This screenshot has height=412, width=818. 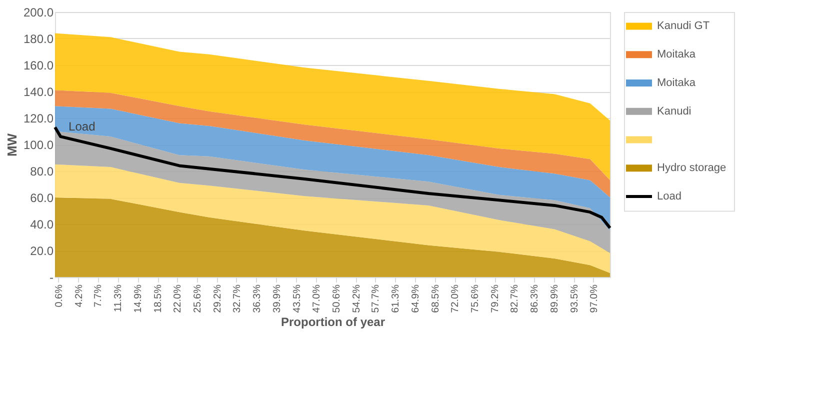 I want to click on annotation: Load, so click(x=82, y=127).